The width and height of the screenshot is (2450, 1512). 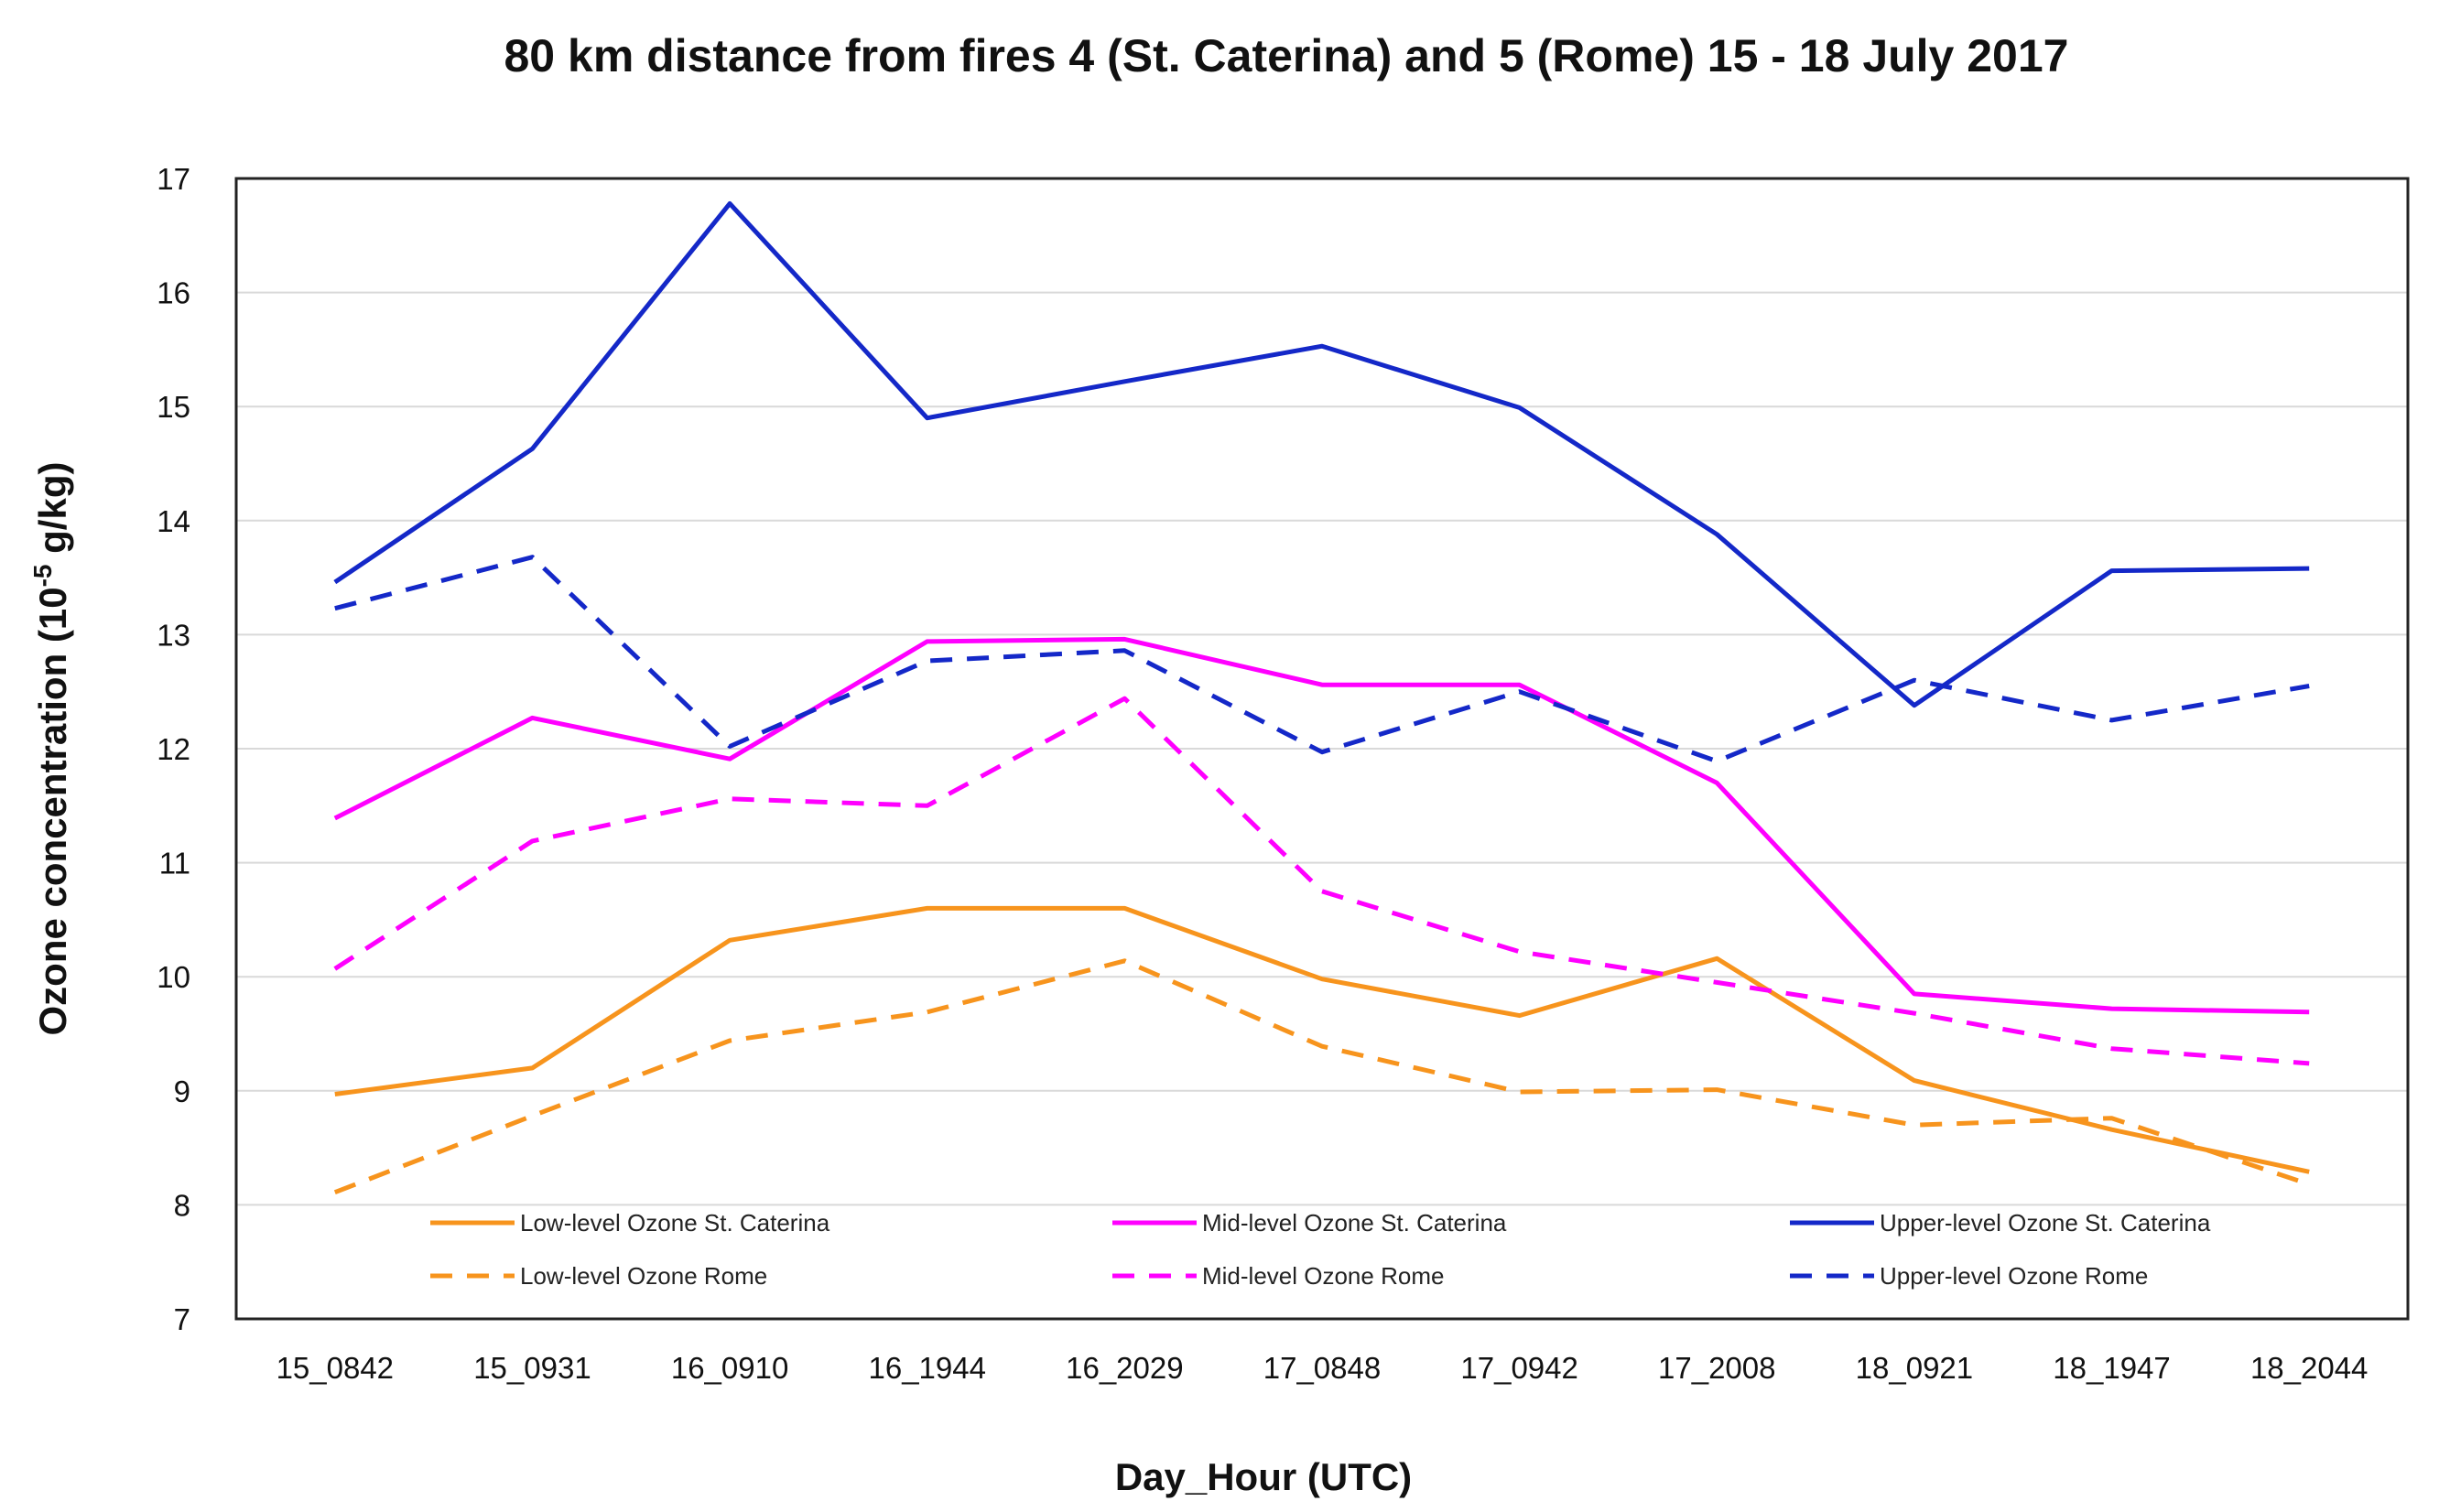 What do you see at coordinates (1518, 1368) in the screenshot?
I see `x-tick-label: 17_0942` at bounding box center [1518, 1368].